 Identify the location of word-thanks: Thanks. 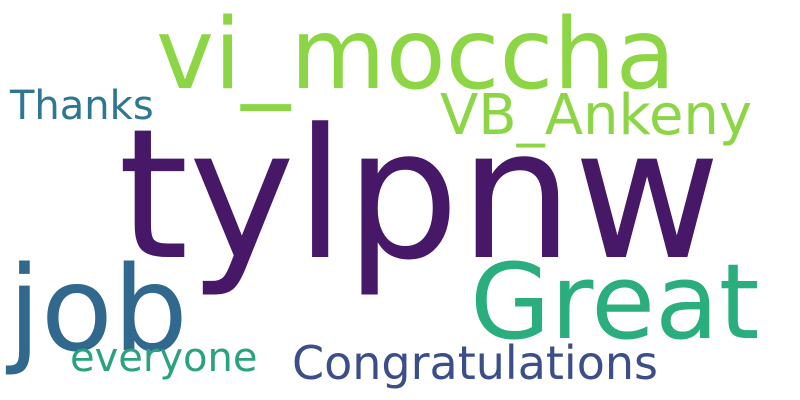
(82, 106).